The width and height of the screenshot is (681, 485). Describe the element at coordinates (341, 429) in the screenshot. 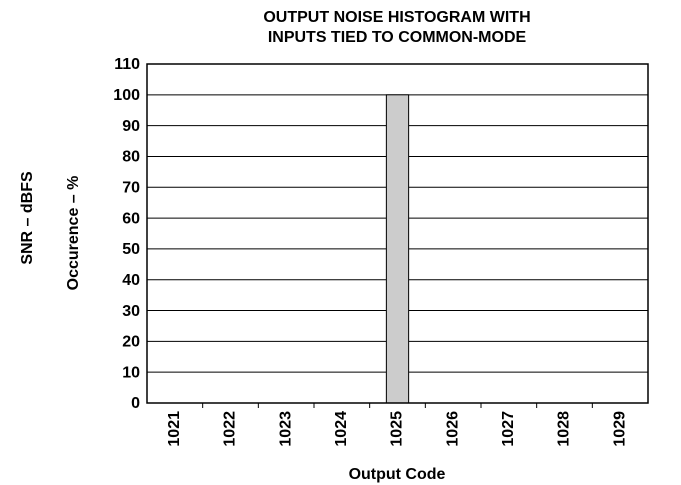

I see `x-tick-label: 1024` at that location.